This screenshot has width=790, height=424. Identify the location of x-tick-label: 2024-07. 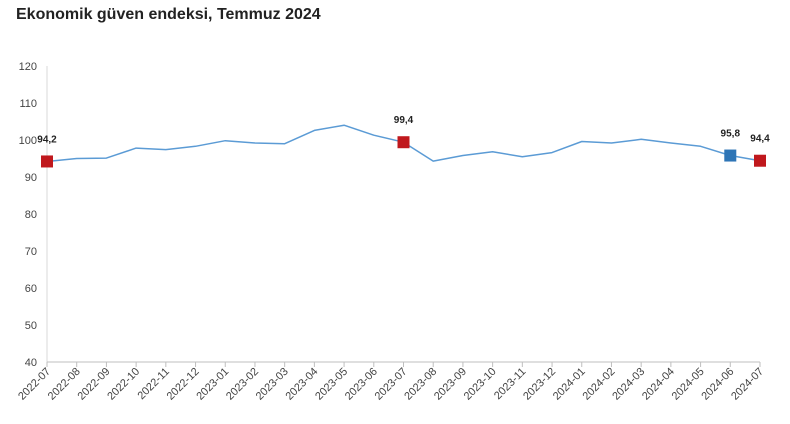
(747, 384).